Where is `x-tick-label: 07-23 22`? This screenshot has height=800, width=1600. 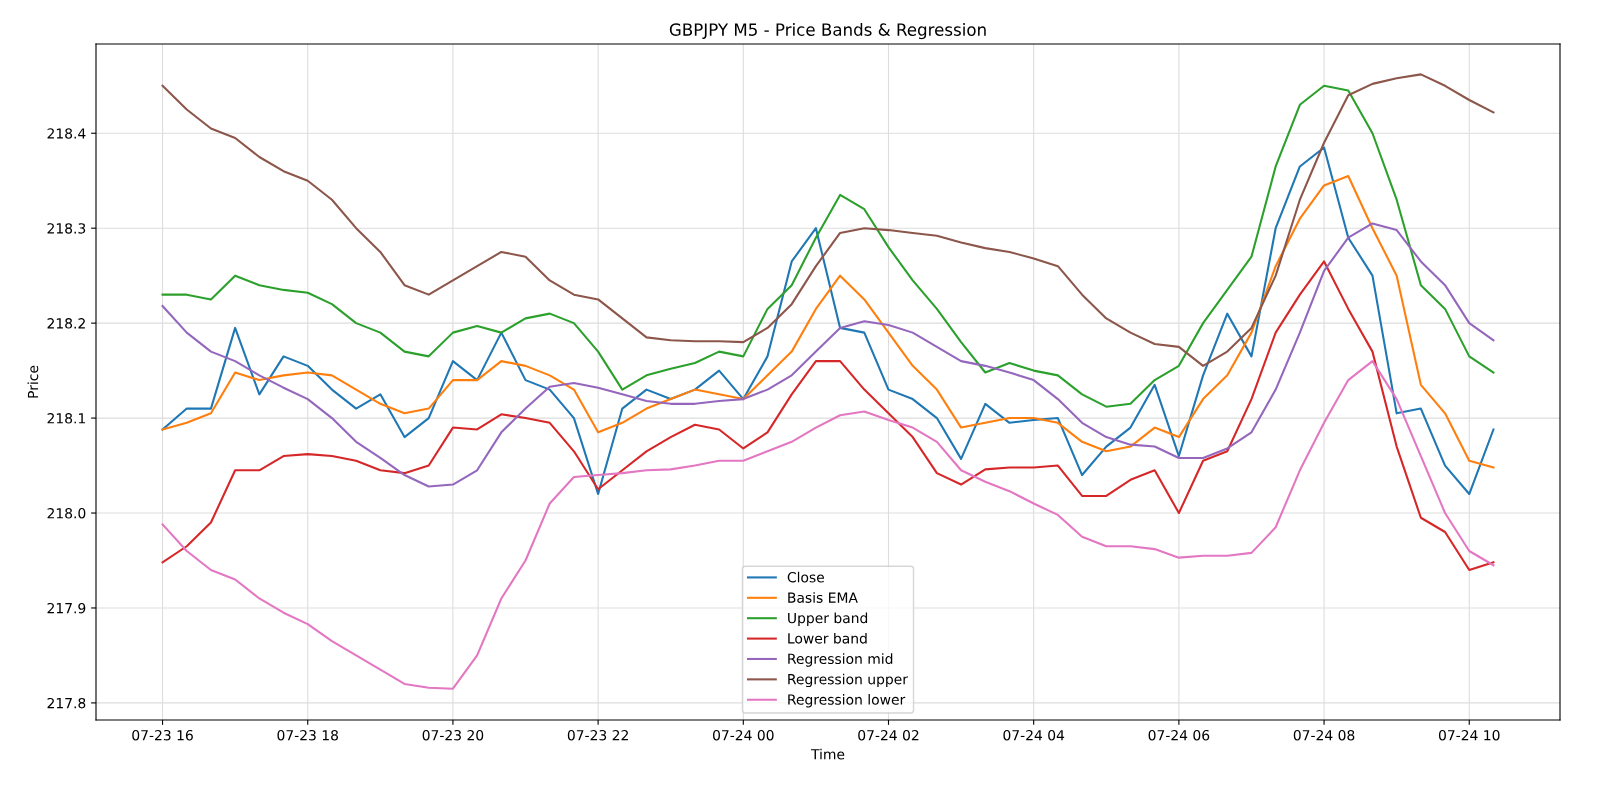 x-tick-label: 07-23 22 is located at coordinates (597, 735).